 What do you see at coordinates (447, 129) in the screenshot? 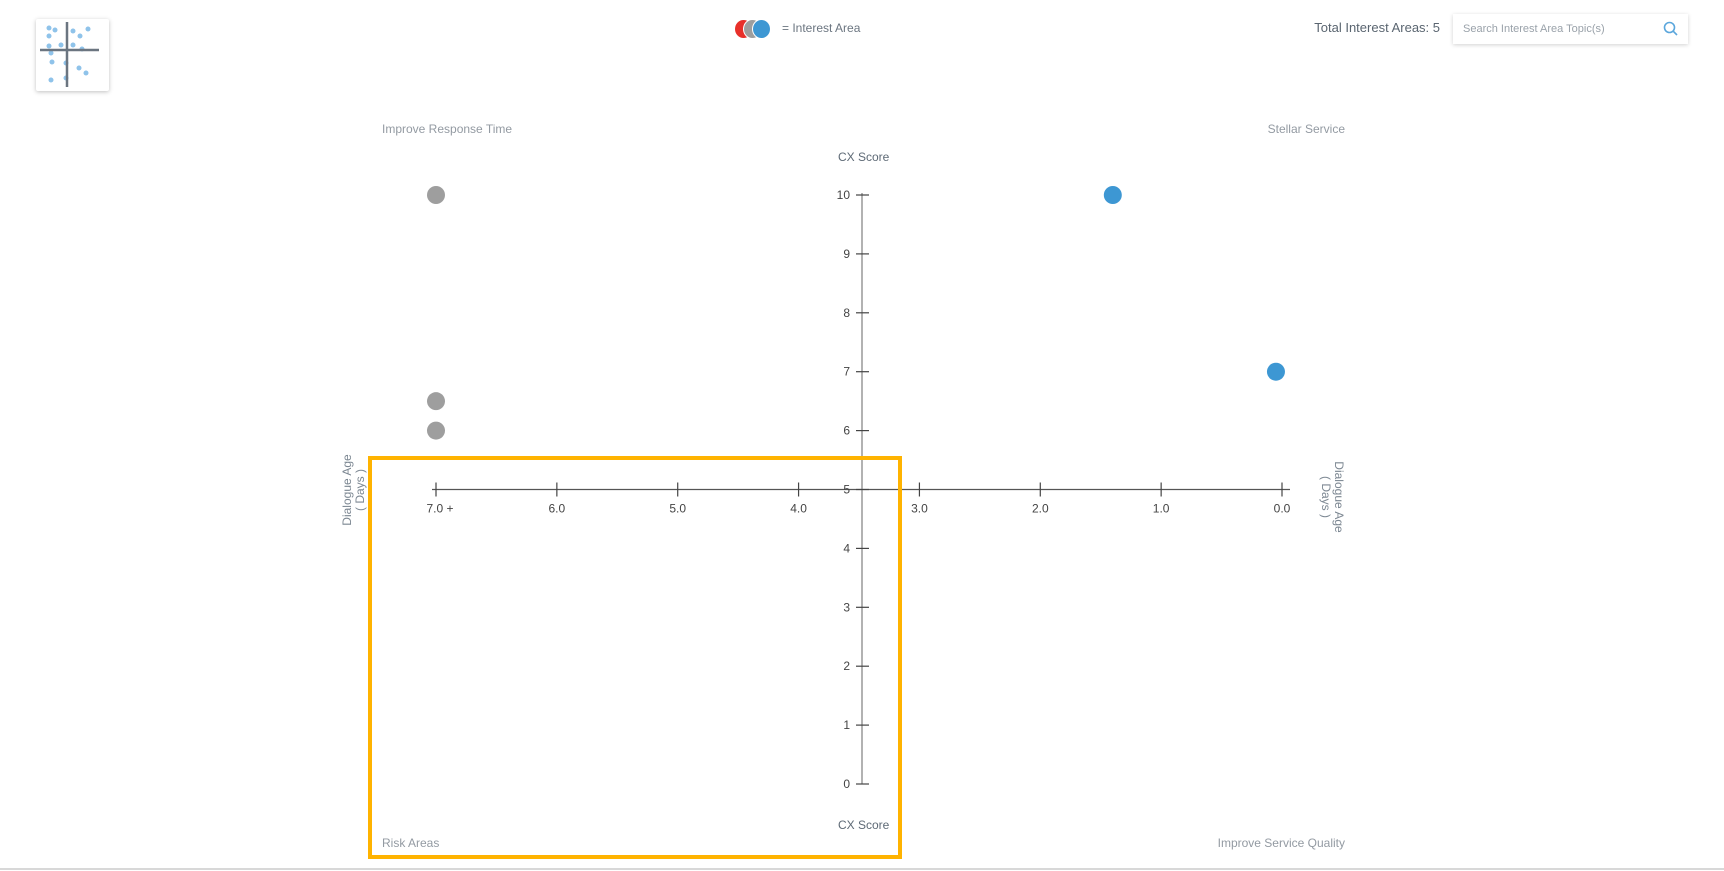
I see `quadrant-label-top-left: Improve Response Time` at bounding box center [447, 129].